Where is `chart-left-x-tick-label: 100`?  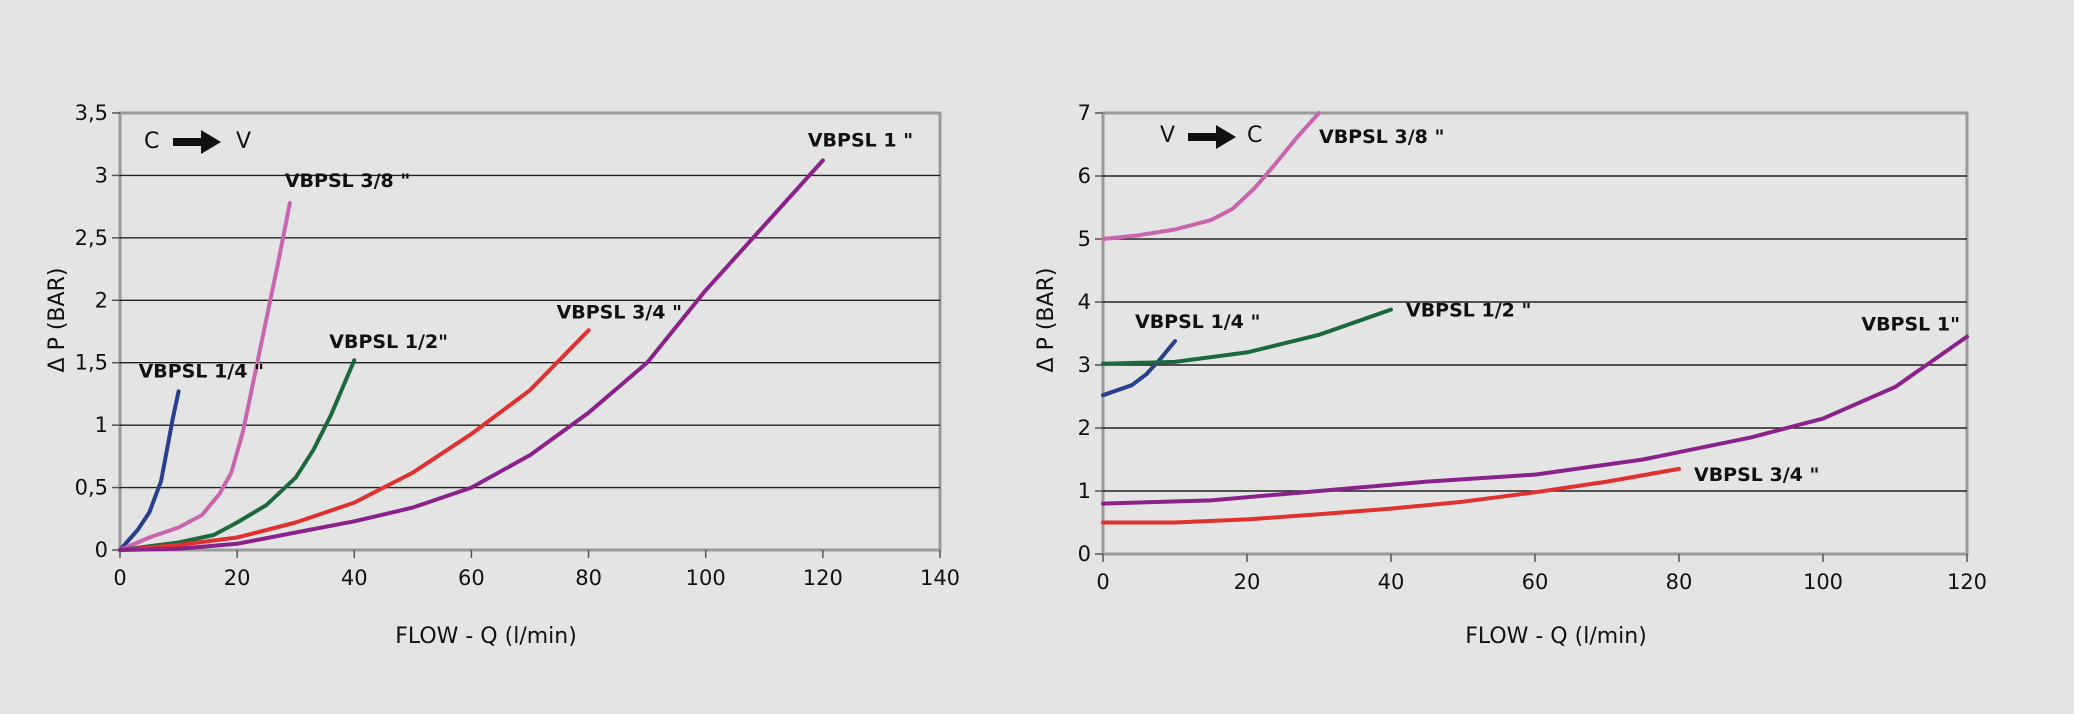
chart-left-x-tick-label: 100 is located at coordinates (706, 578).